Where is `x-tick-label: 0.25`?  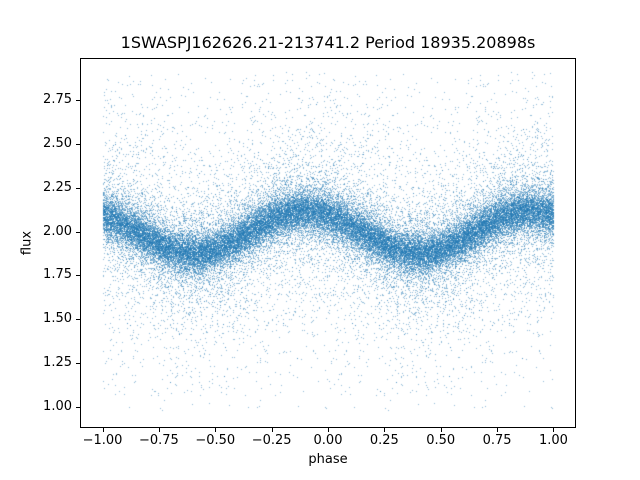
x-tick-label: 0.25 is located at coordinates (384, 440).